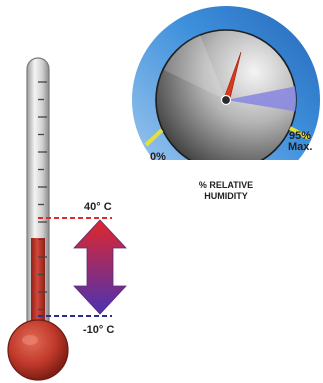  What do you see at coordinates (98, 207) in the screenshot?
I see `high-temperature-label: 40° C` at bounding box center [98, 207].